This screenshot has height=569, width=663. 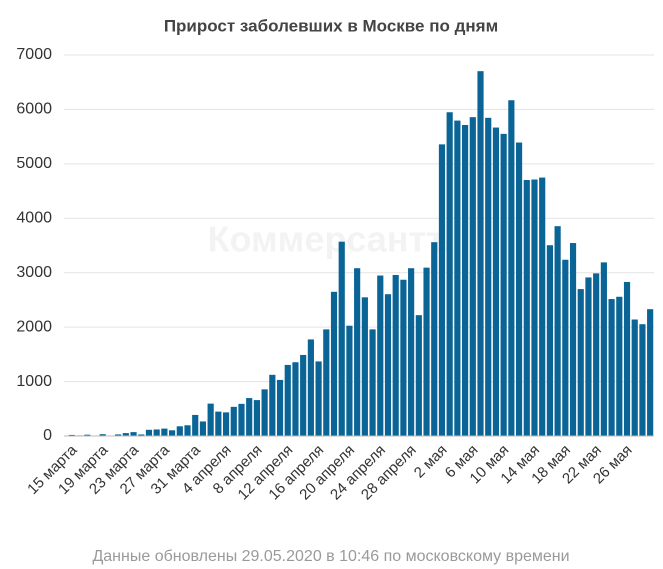 What do you see at coordinates (330, 239) in the screenshot?
I see `watermark: Коммерсантъ` at bounding box center [330, 239].